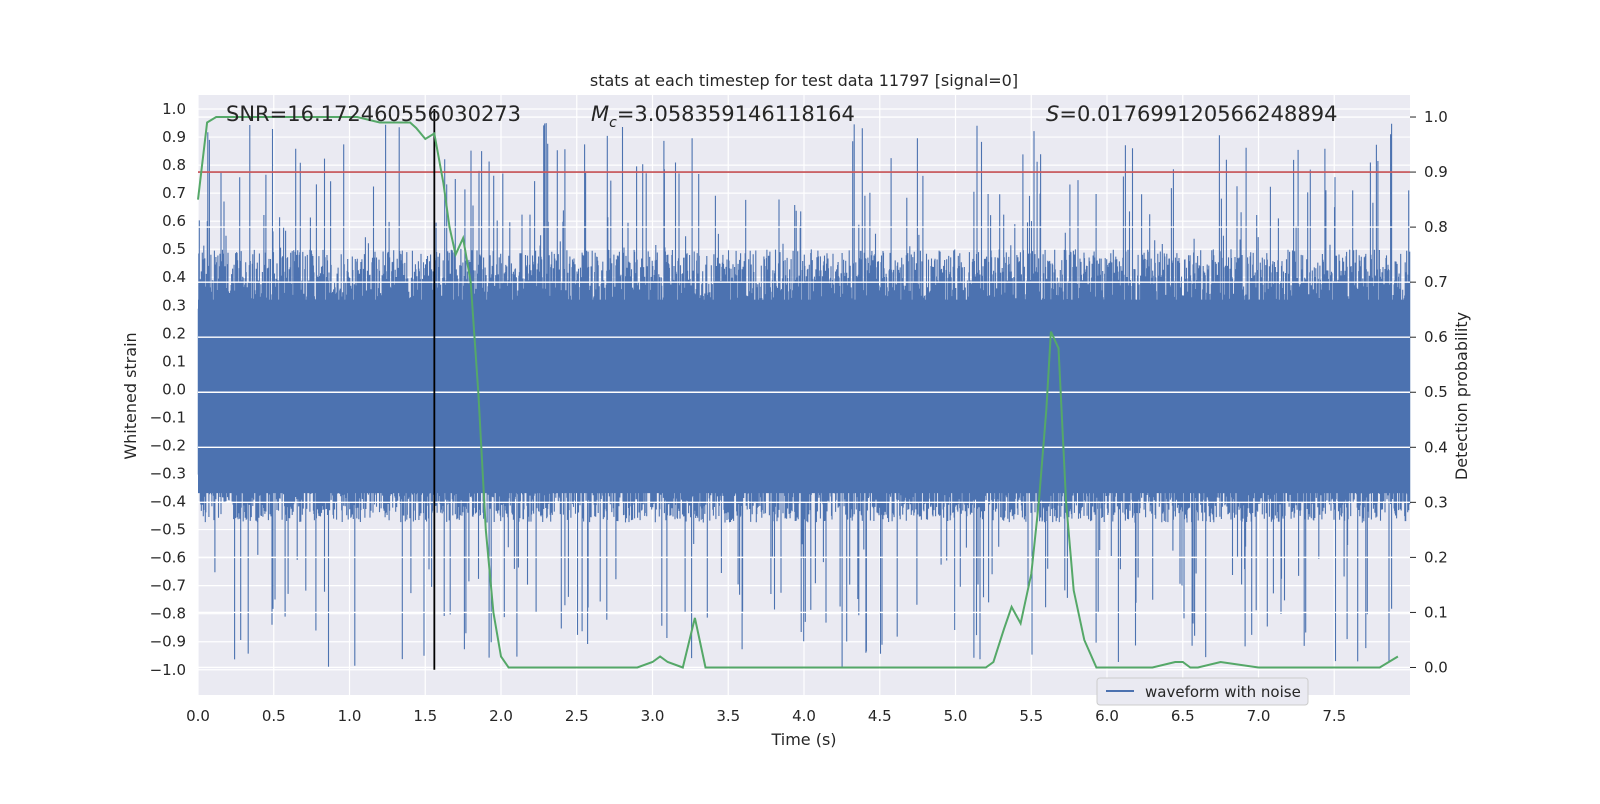 The height and width of the screenshot is (804, 1600). What do you see at coordinates (1436, 447) in the screenshot?
I see `y-tick-label-right: 0.4` at bounding box center [1436, 447].